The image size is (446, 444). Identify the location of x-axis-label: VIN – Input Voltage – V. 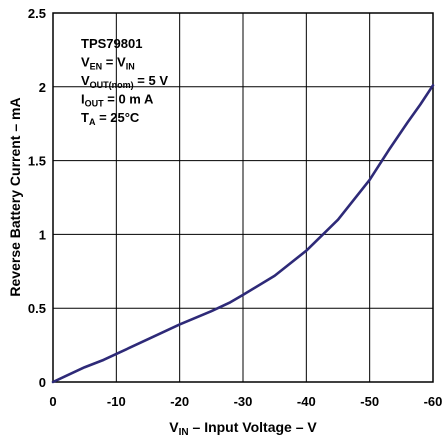
(243, 428).